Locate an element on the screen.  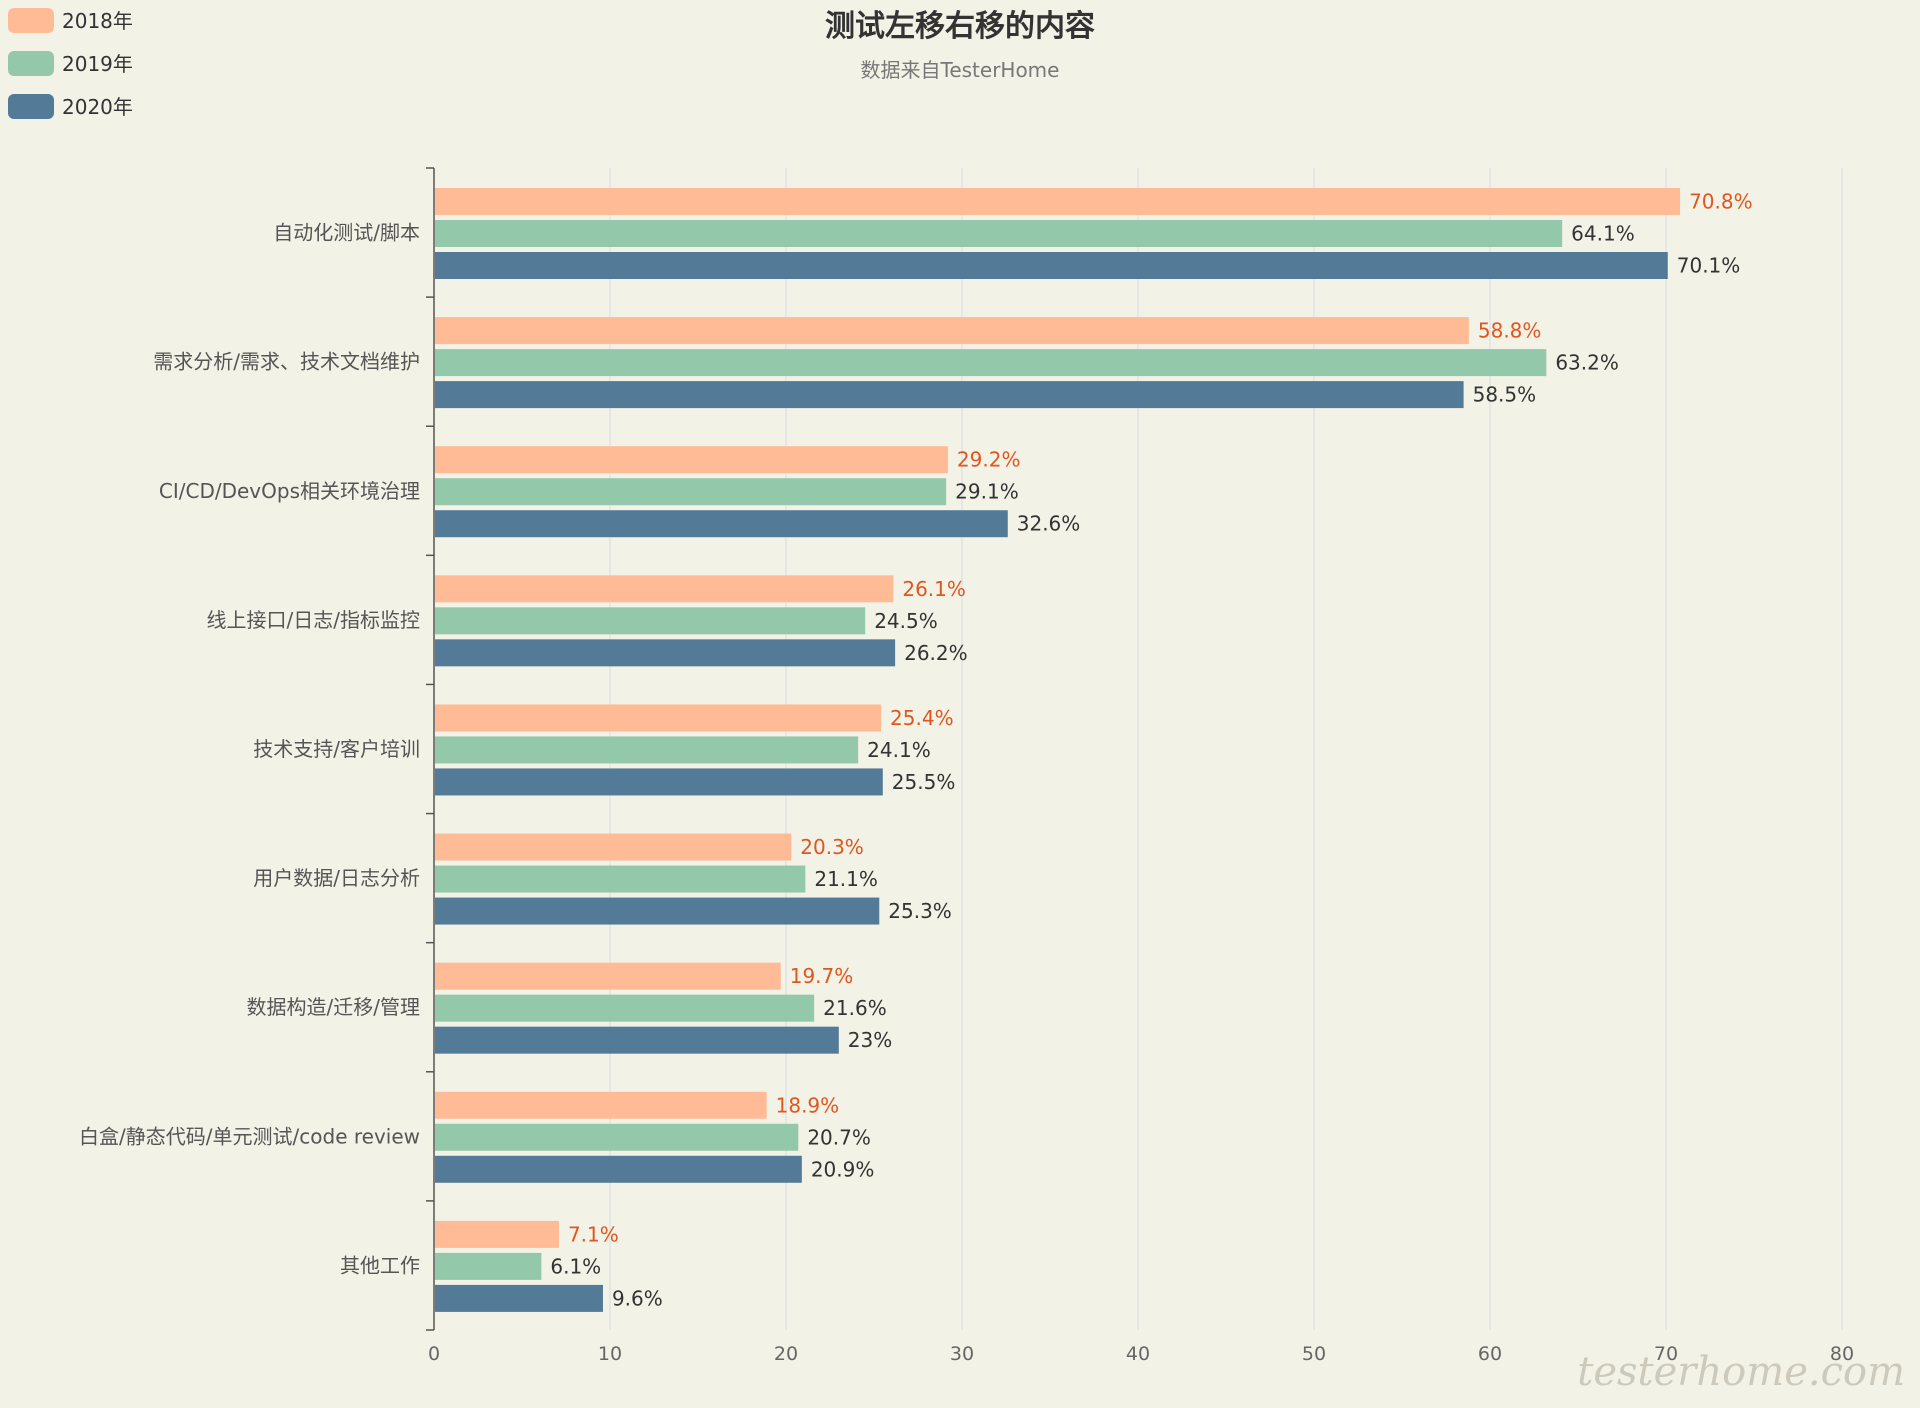
category-label-2: CI/CD/DevOps相关环境治理 is located at coordinates (289, 491).